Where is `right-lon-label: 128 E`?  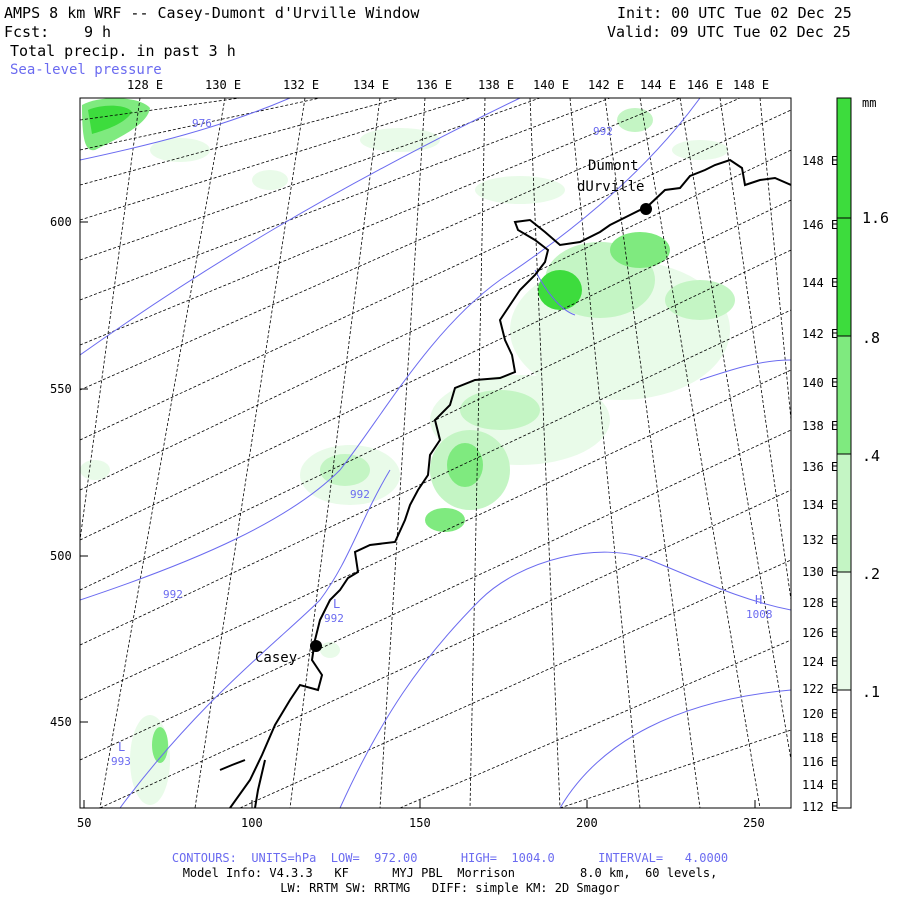 right-lon-label: 128 E is located at coordinates (820, 603).